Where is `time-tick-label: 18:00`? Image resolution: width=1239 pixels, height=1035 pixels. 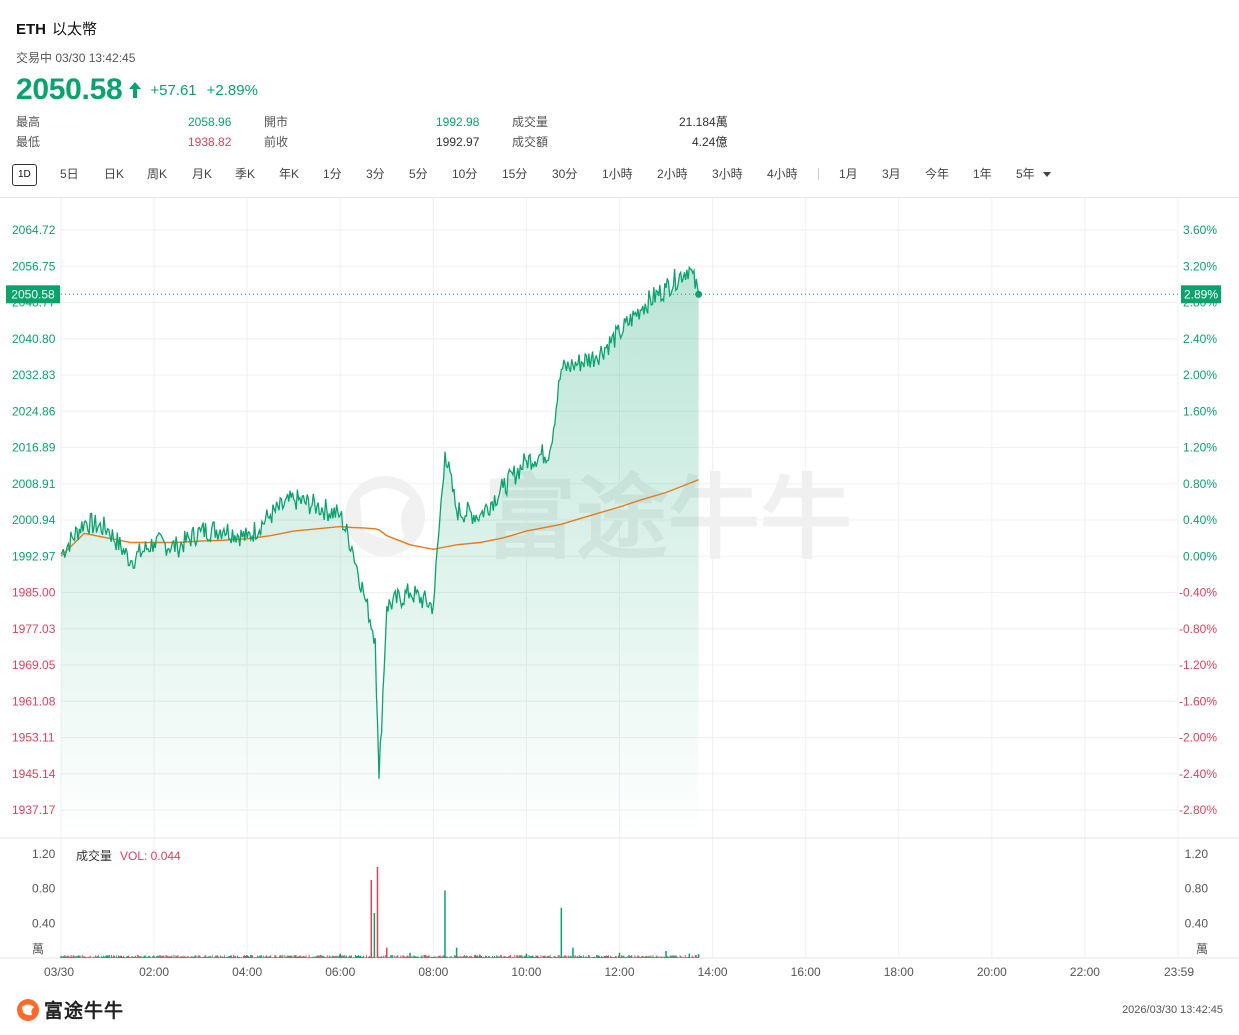 time-tick-label: 18:00 is located at coordinates (899, 972).